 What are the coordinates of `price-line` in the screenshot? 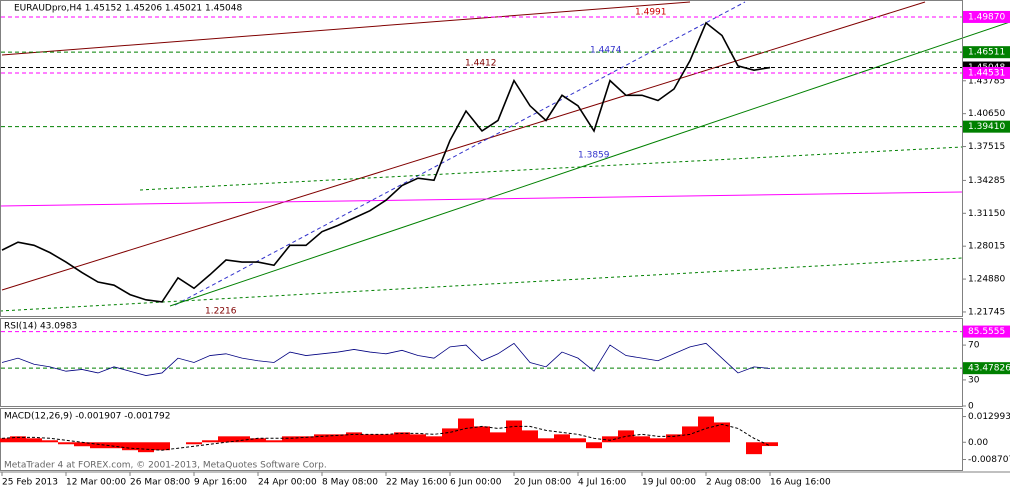 It's located at (386, 359).